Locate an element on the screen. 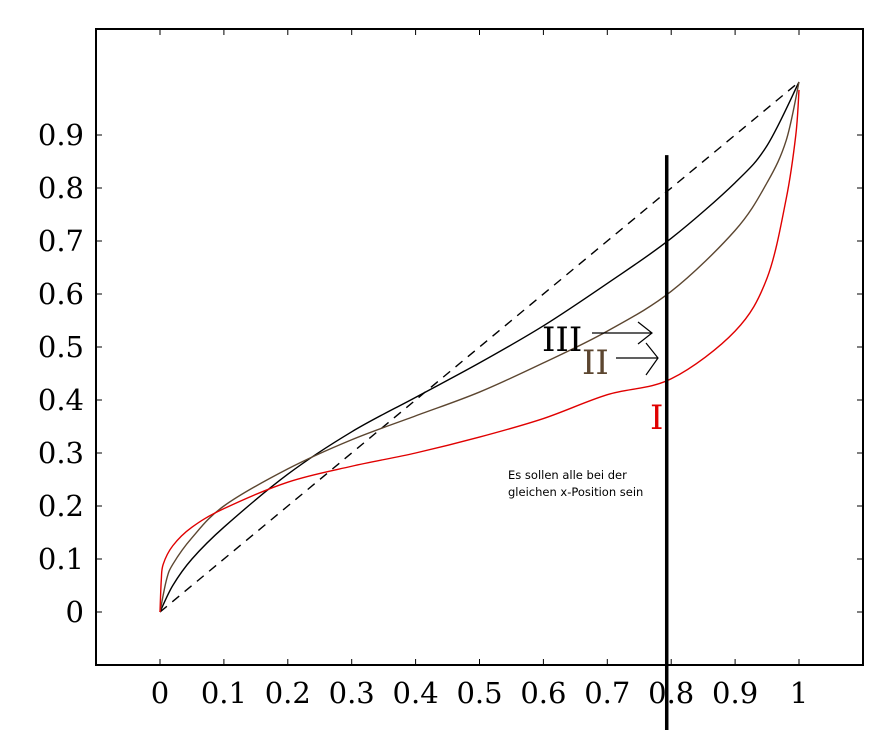 The image size is (889, 730). arrow-III is located at coordinates (622, 333).